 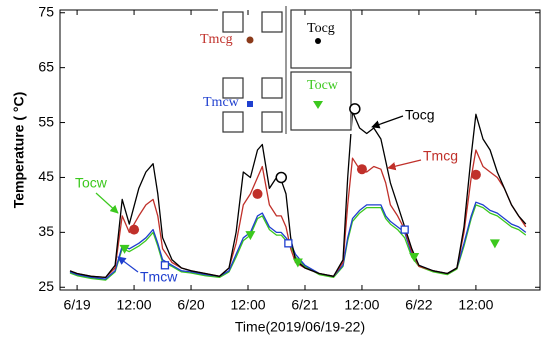 I want to click on y-tick-label: 45, so click(x=46, y=176).